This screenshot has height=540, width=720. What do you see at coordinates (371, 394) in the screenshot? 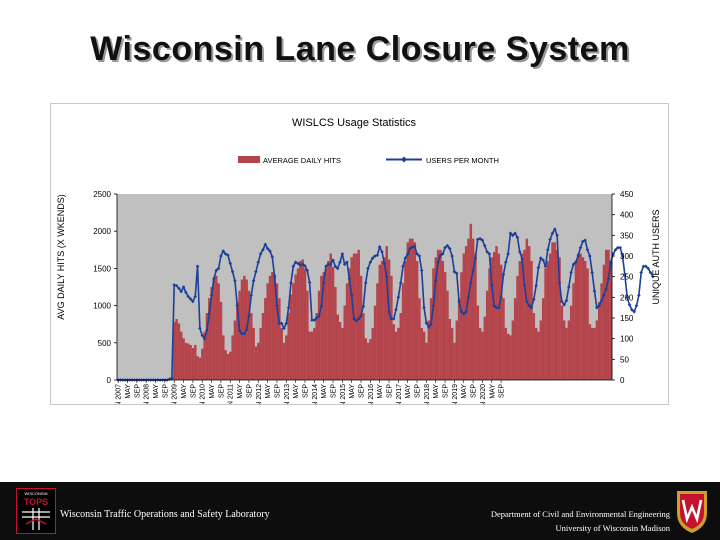
I see `x-tick-label: JAN 2016` at bounding box center [371, 394].